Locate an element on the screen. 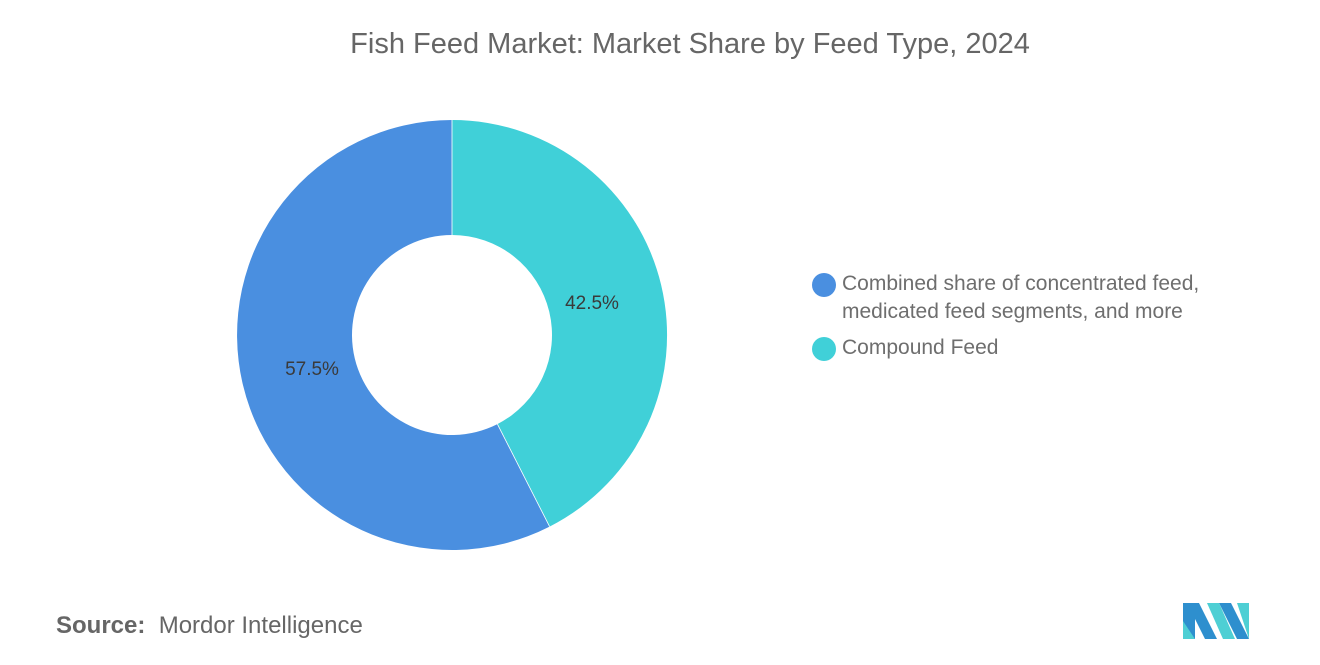 This screenshot has width=1320, height=665. slice-compound-feed is located at coordinates (560, 323).